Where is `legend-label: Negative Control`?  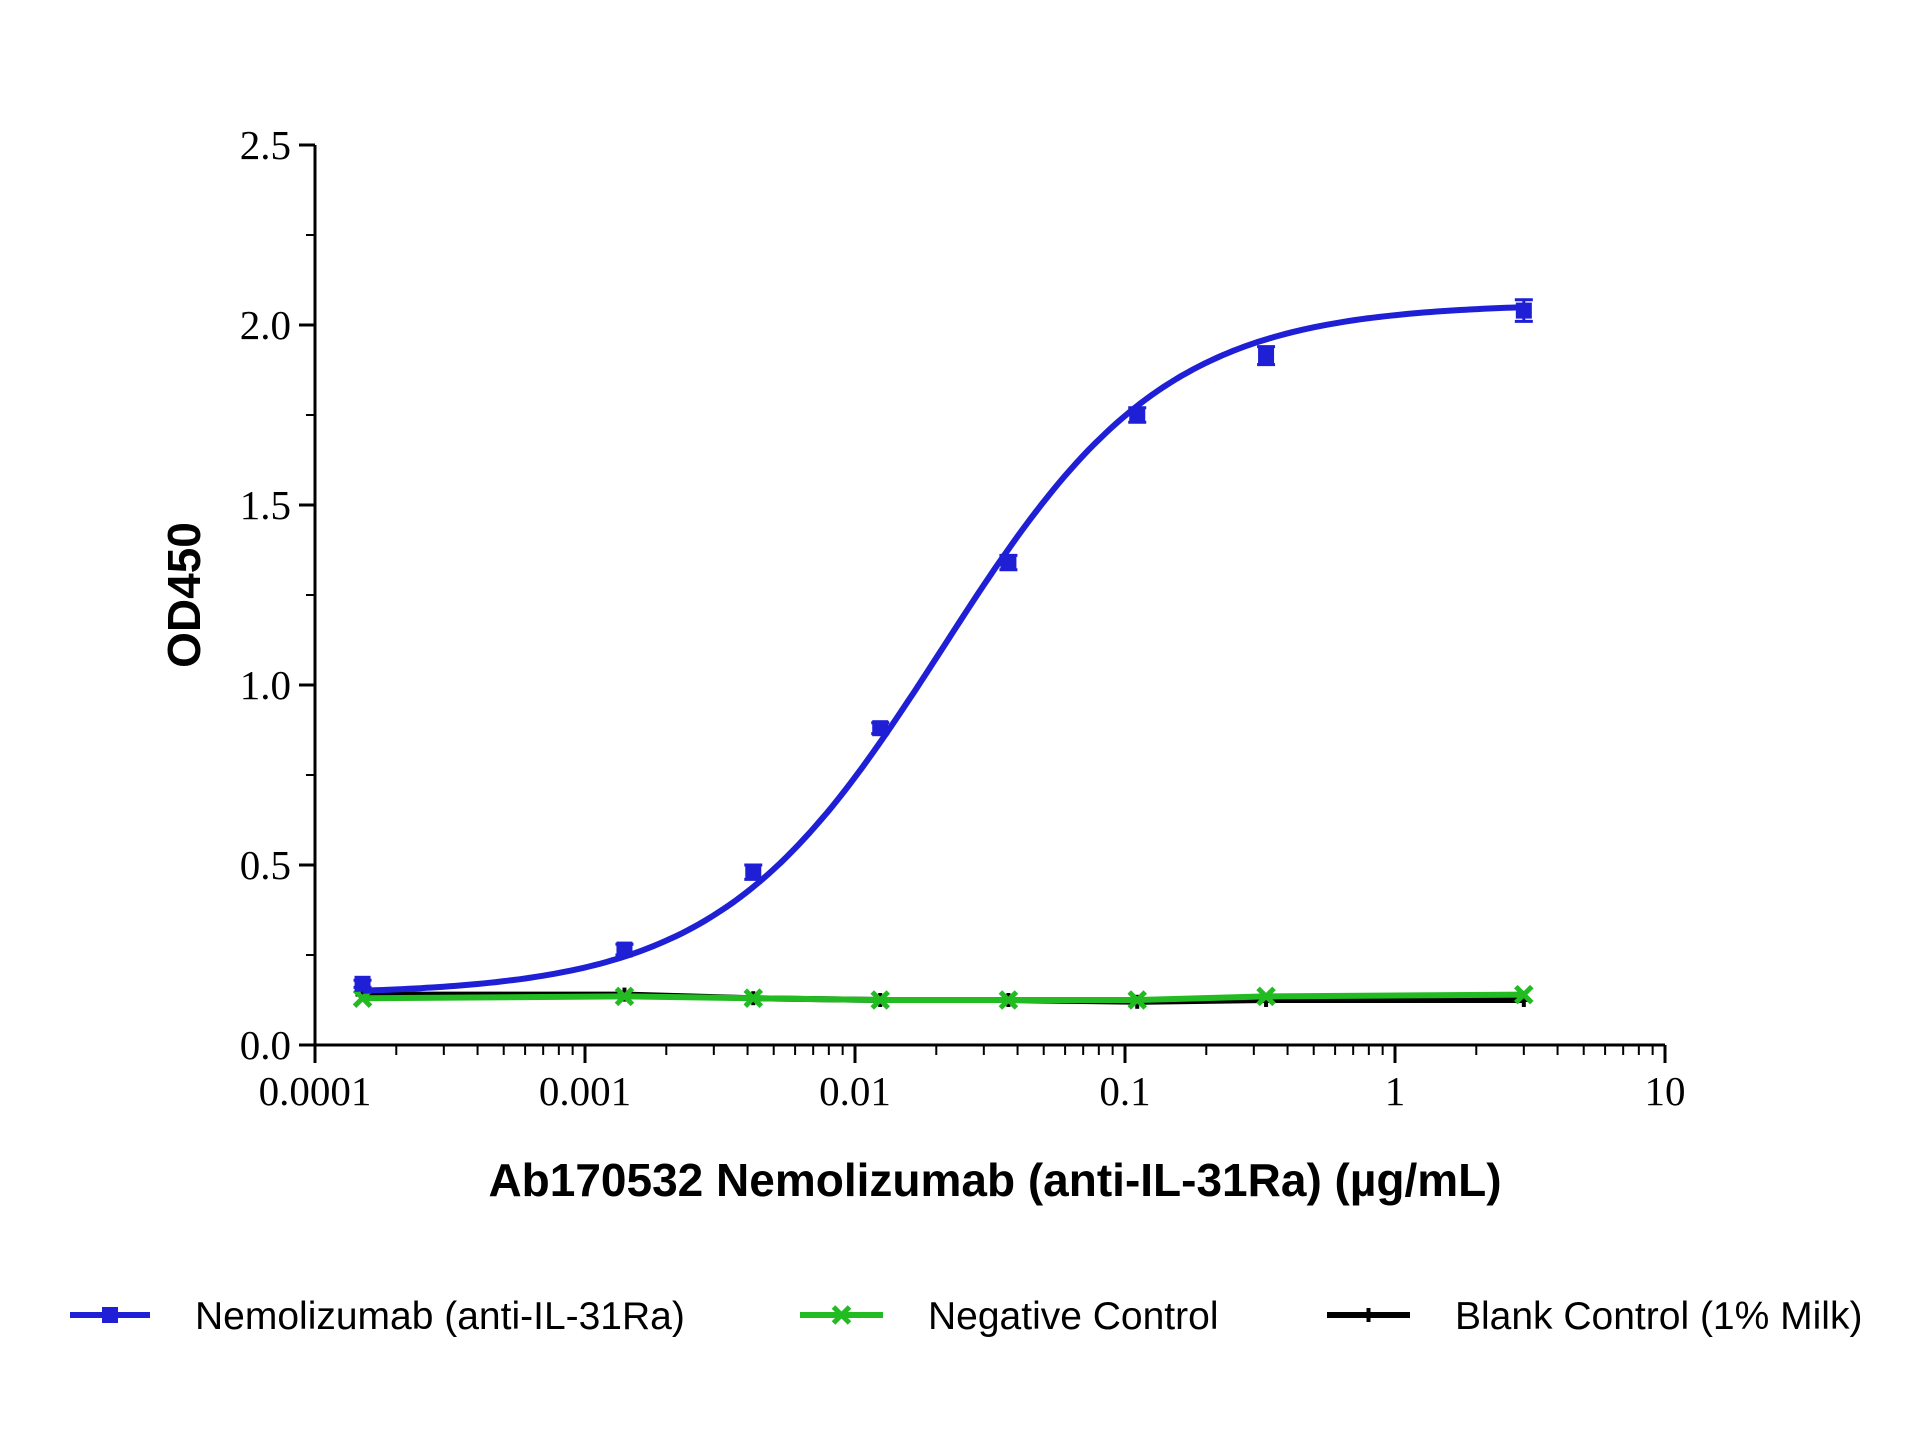
legend-label: Negative Control is located at coordinates (1073, 1316).